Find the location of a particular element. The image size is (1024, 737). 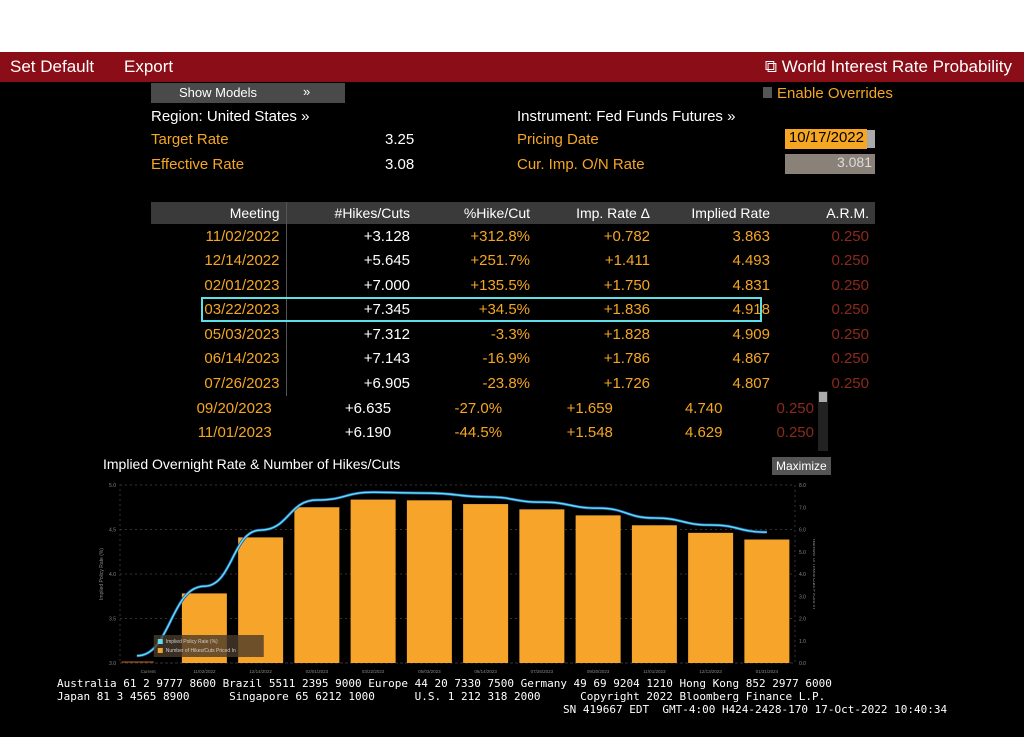

set-default-button: Set Default is located at coordinates (52, 66).